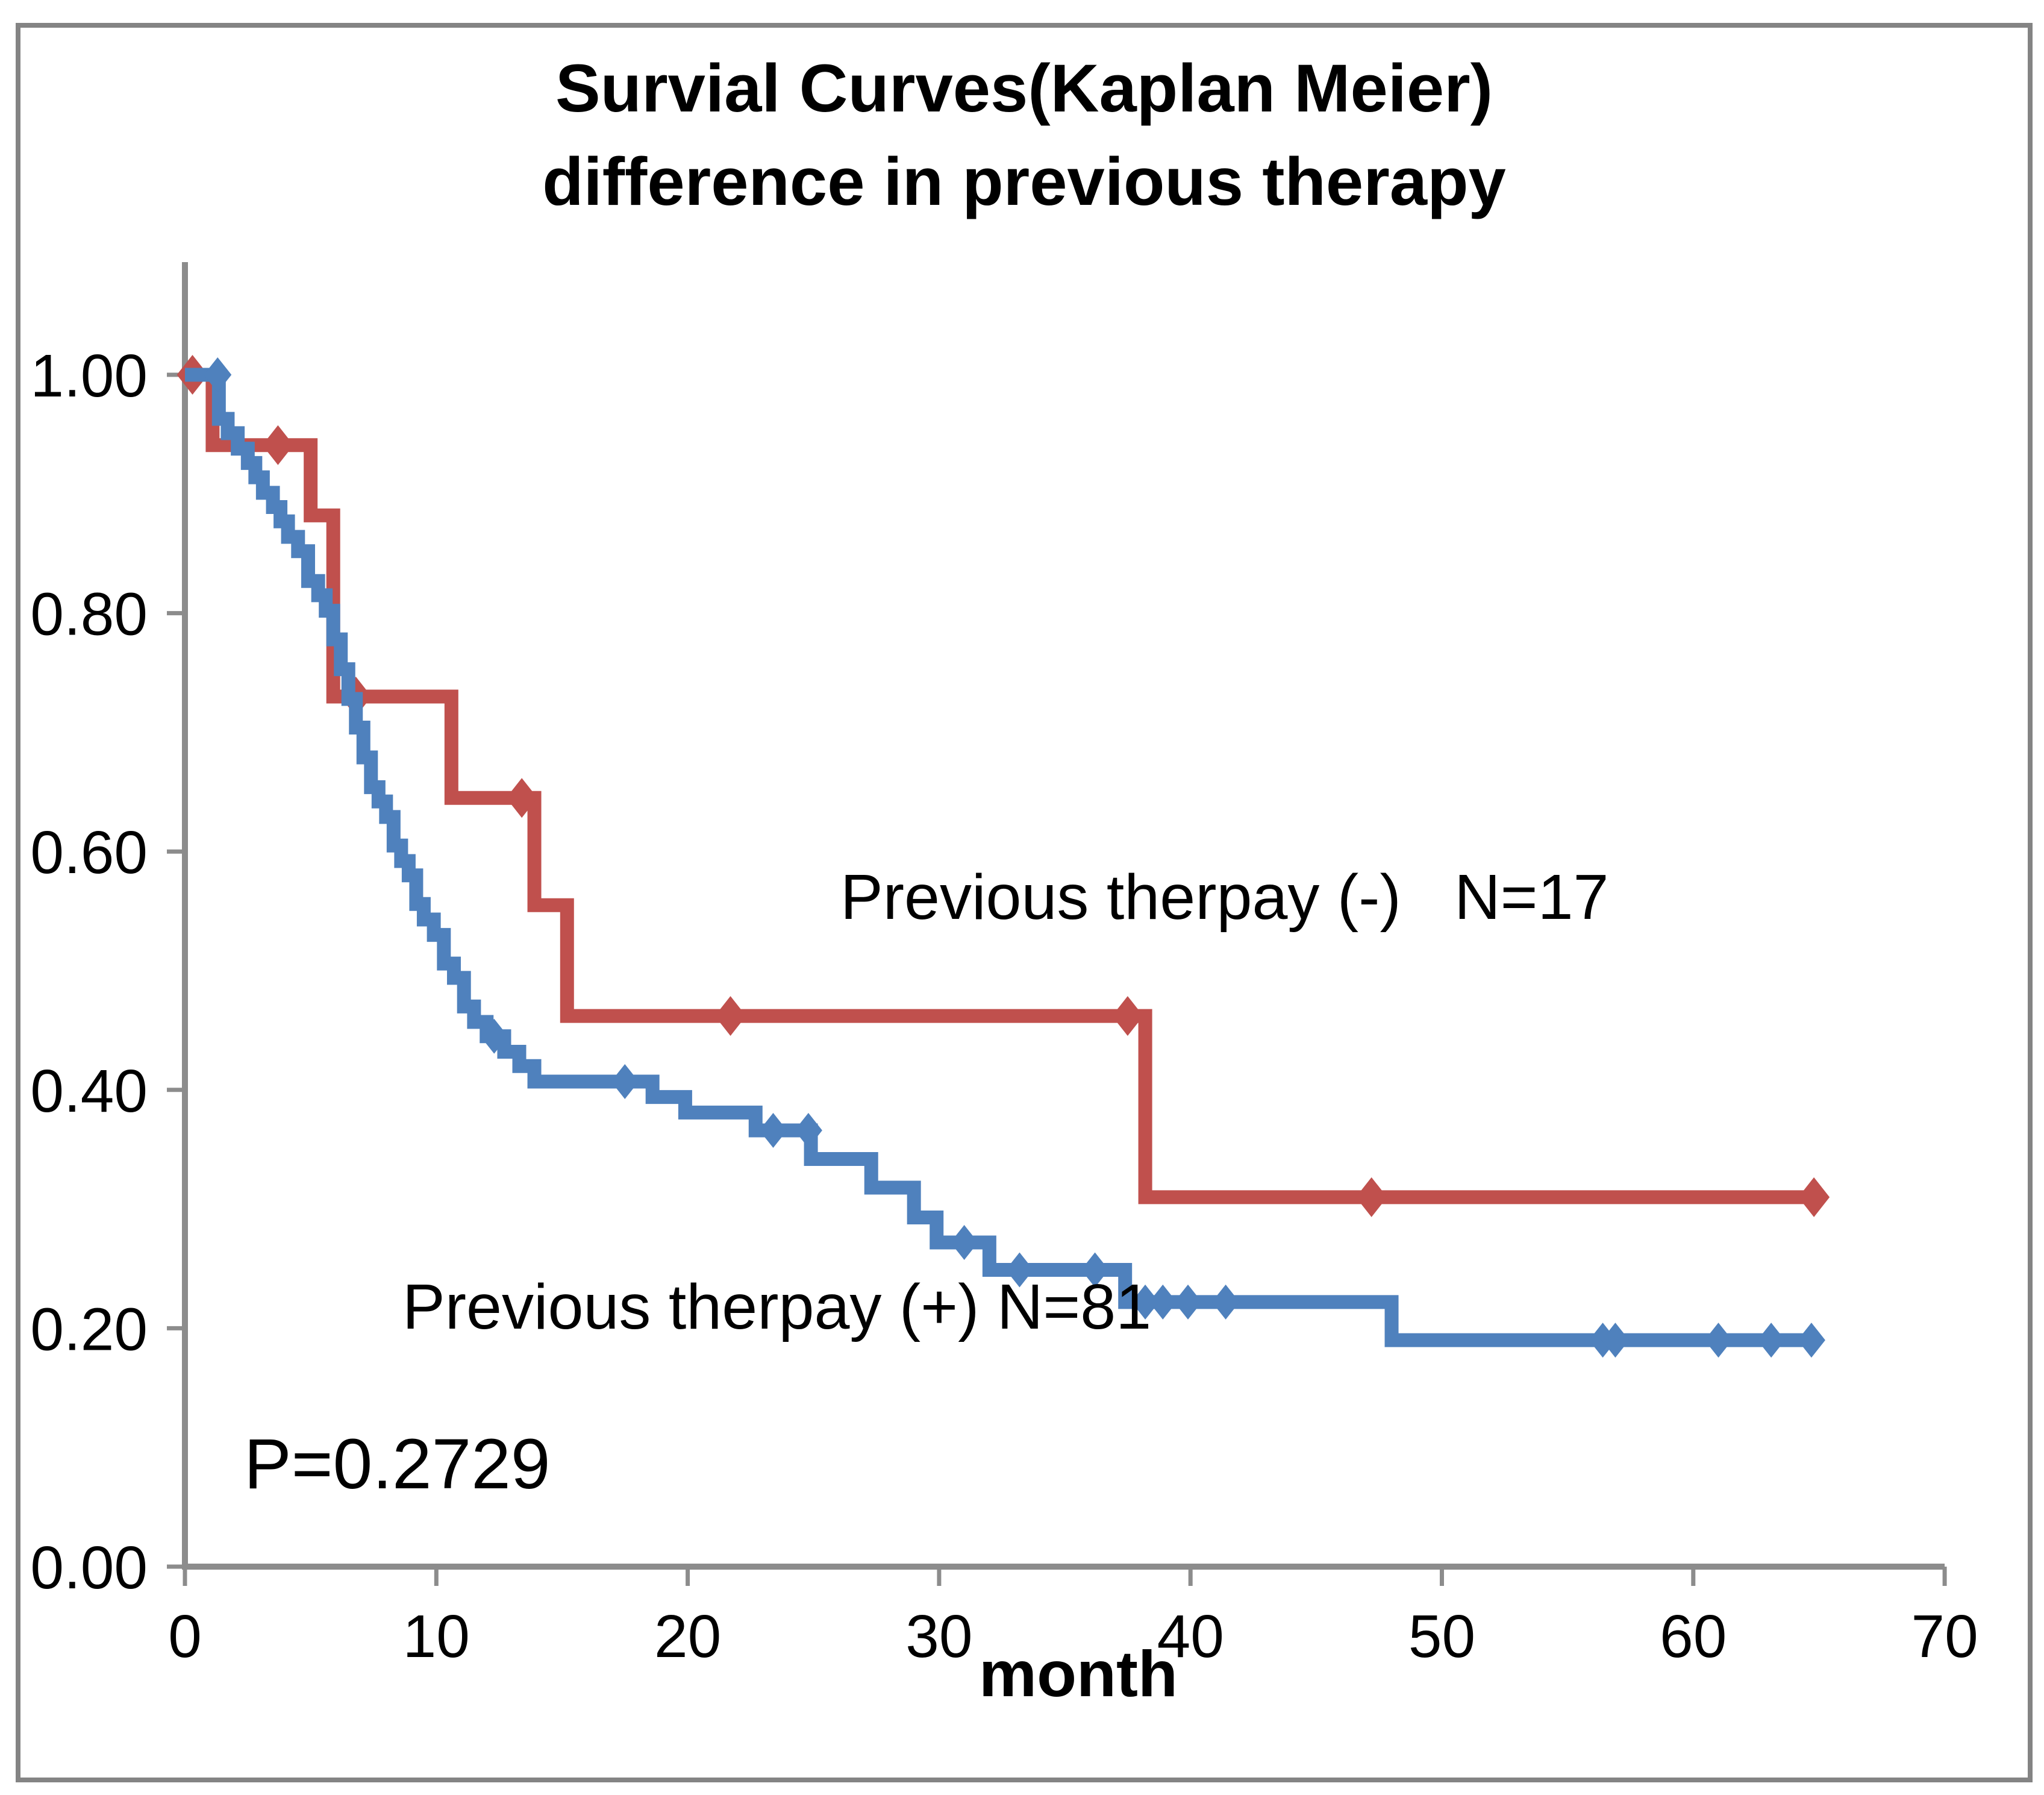 The image size is (2044, 1795). I want to click on x-tick-label: 60, so click(1693, 1636).